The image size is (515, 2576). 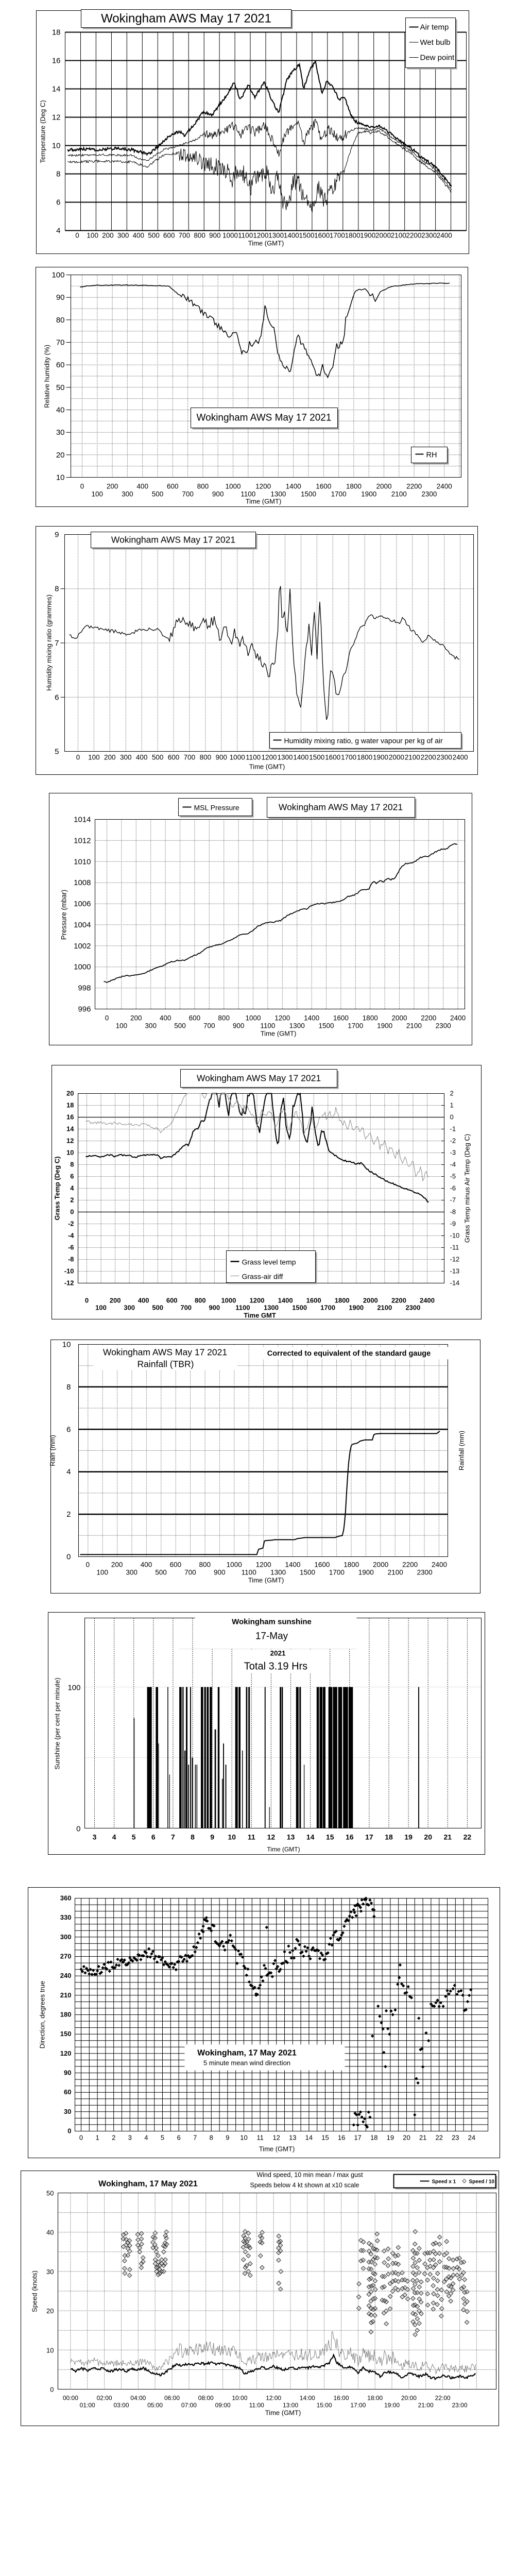 I want to click on svg-text: 1500, so click(x=316, y=757).